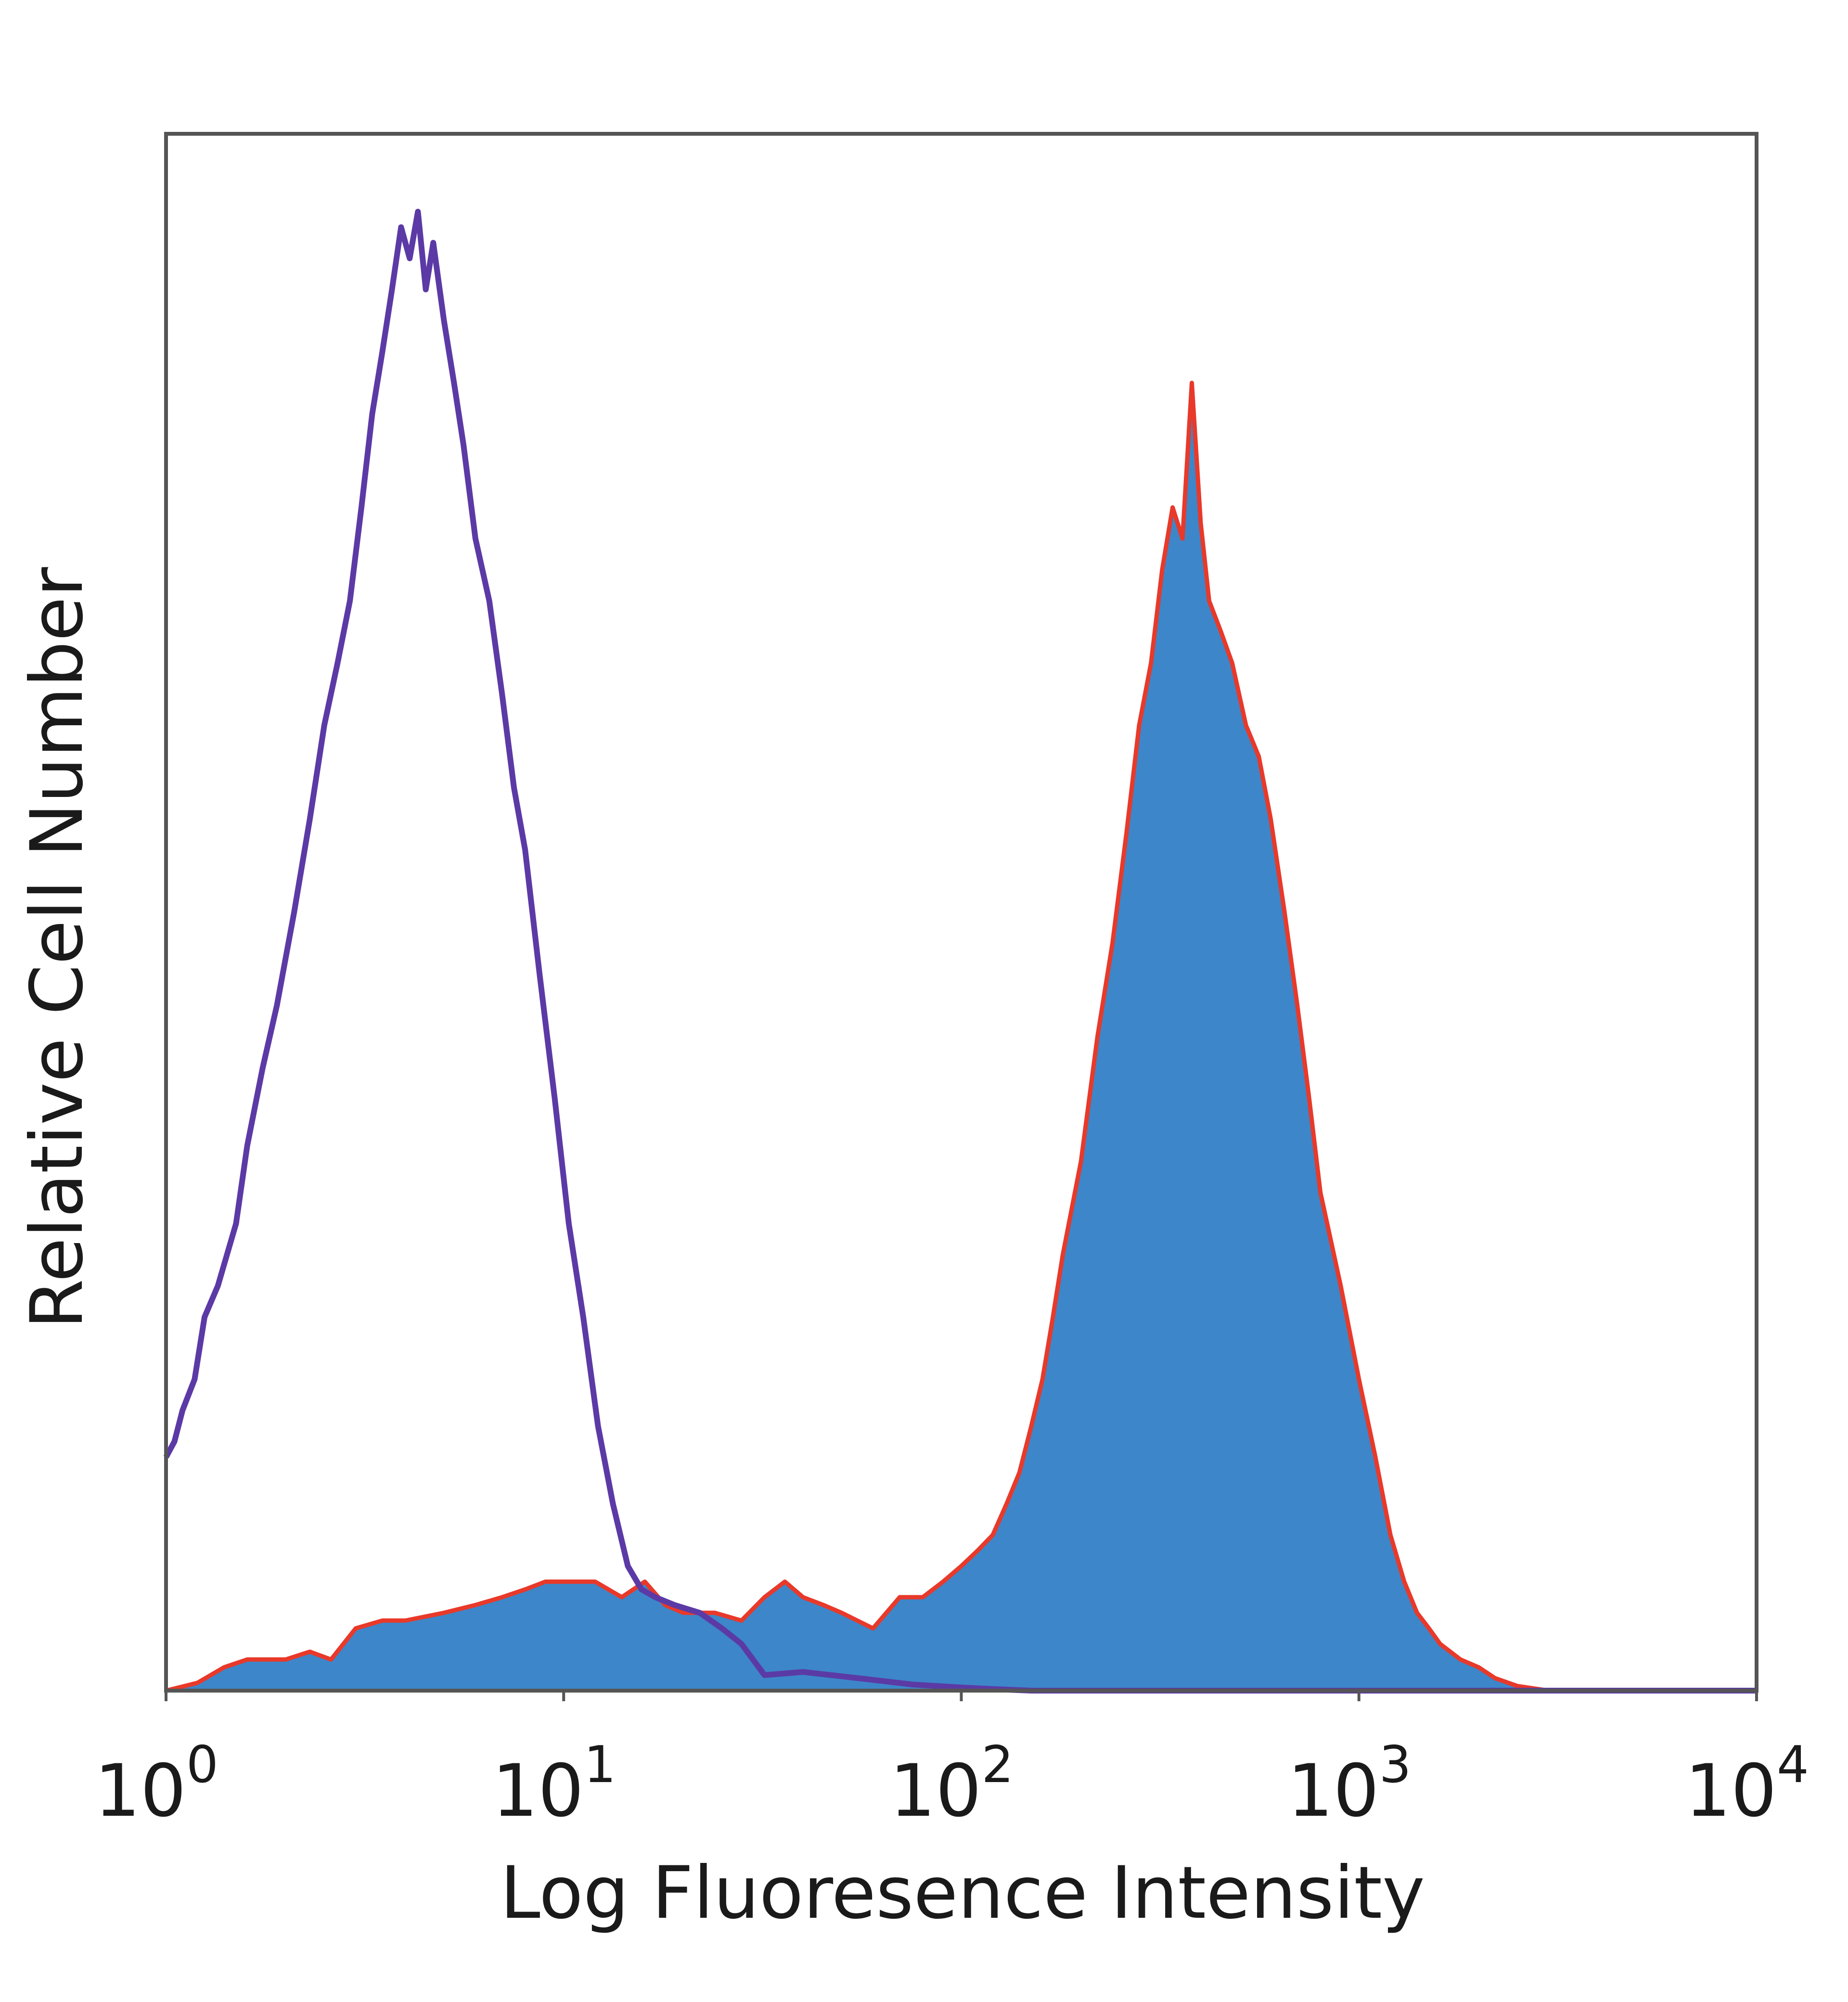 This screenshot has width=1848, height=2002. I want to click on x-tick-label: 10¹, so click(554, 1784).